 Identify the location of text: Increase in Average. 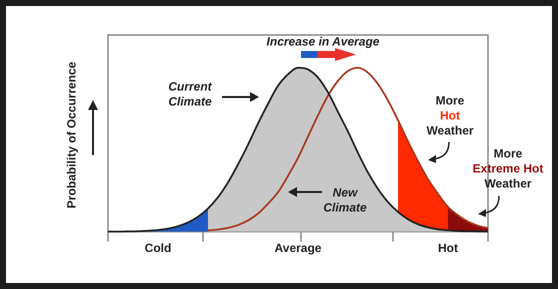
(323, 41).